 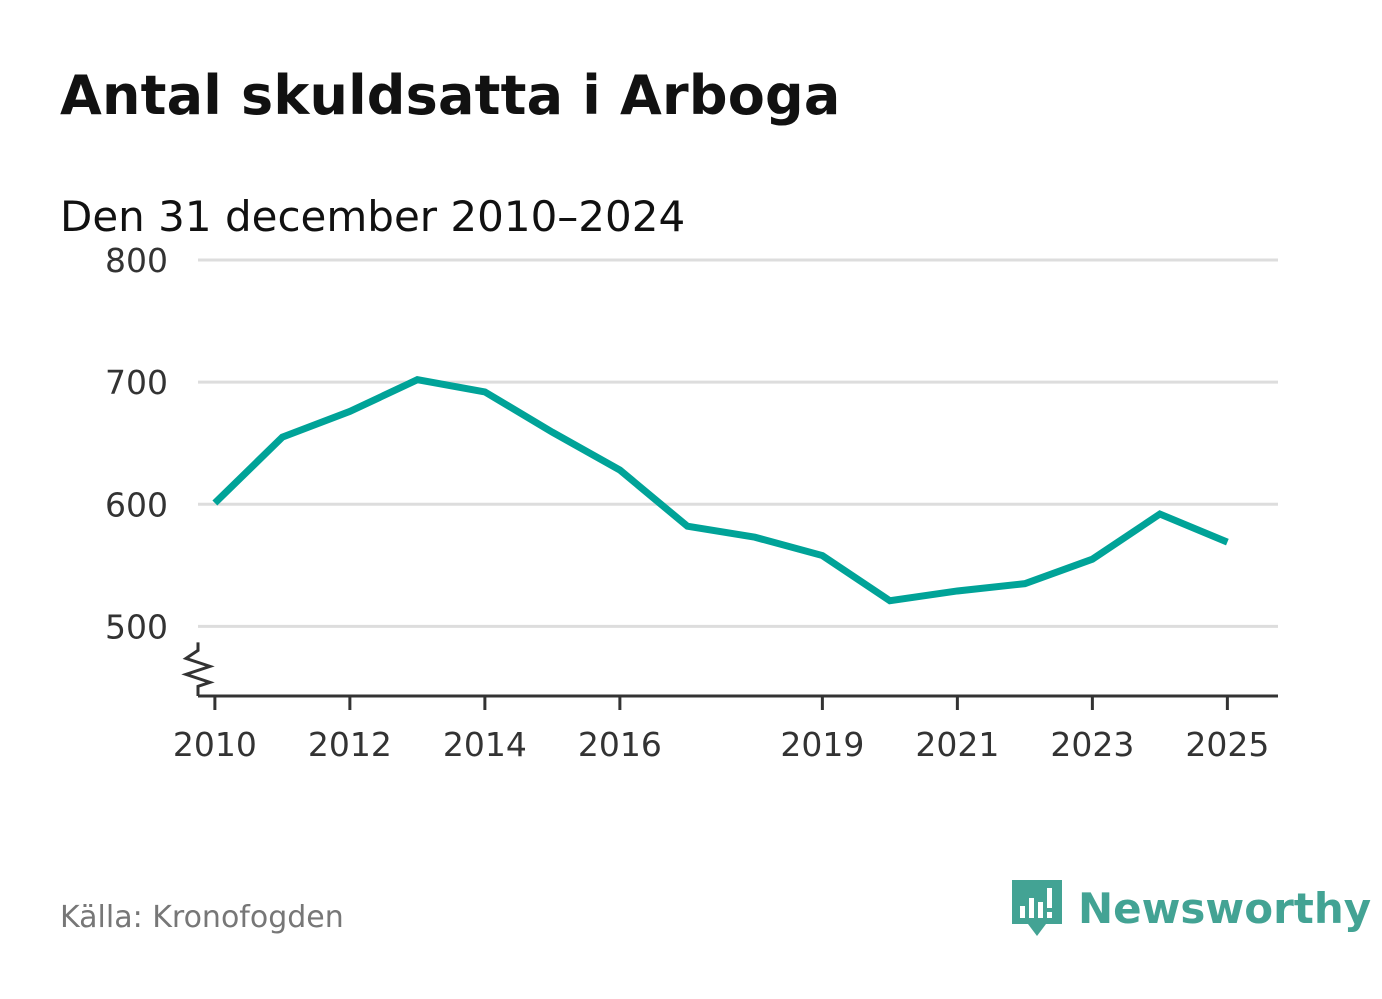 What do you see at coordinates (957, 744) in the screenshot?
I see `x-tick-label-2021: 2021` at bounding box center [957, 744].